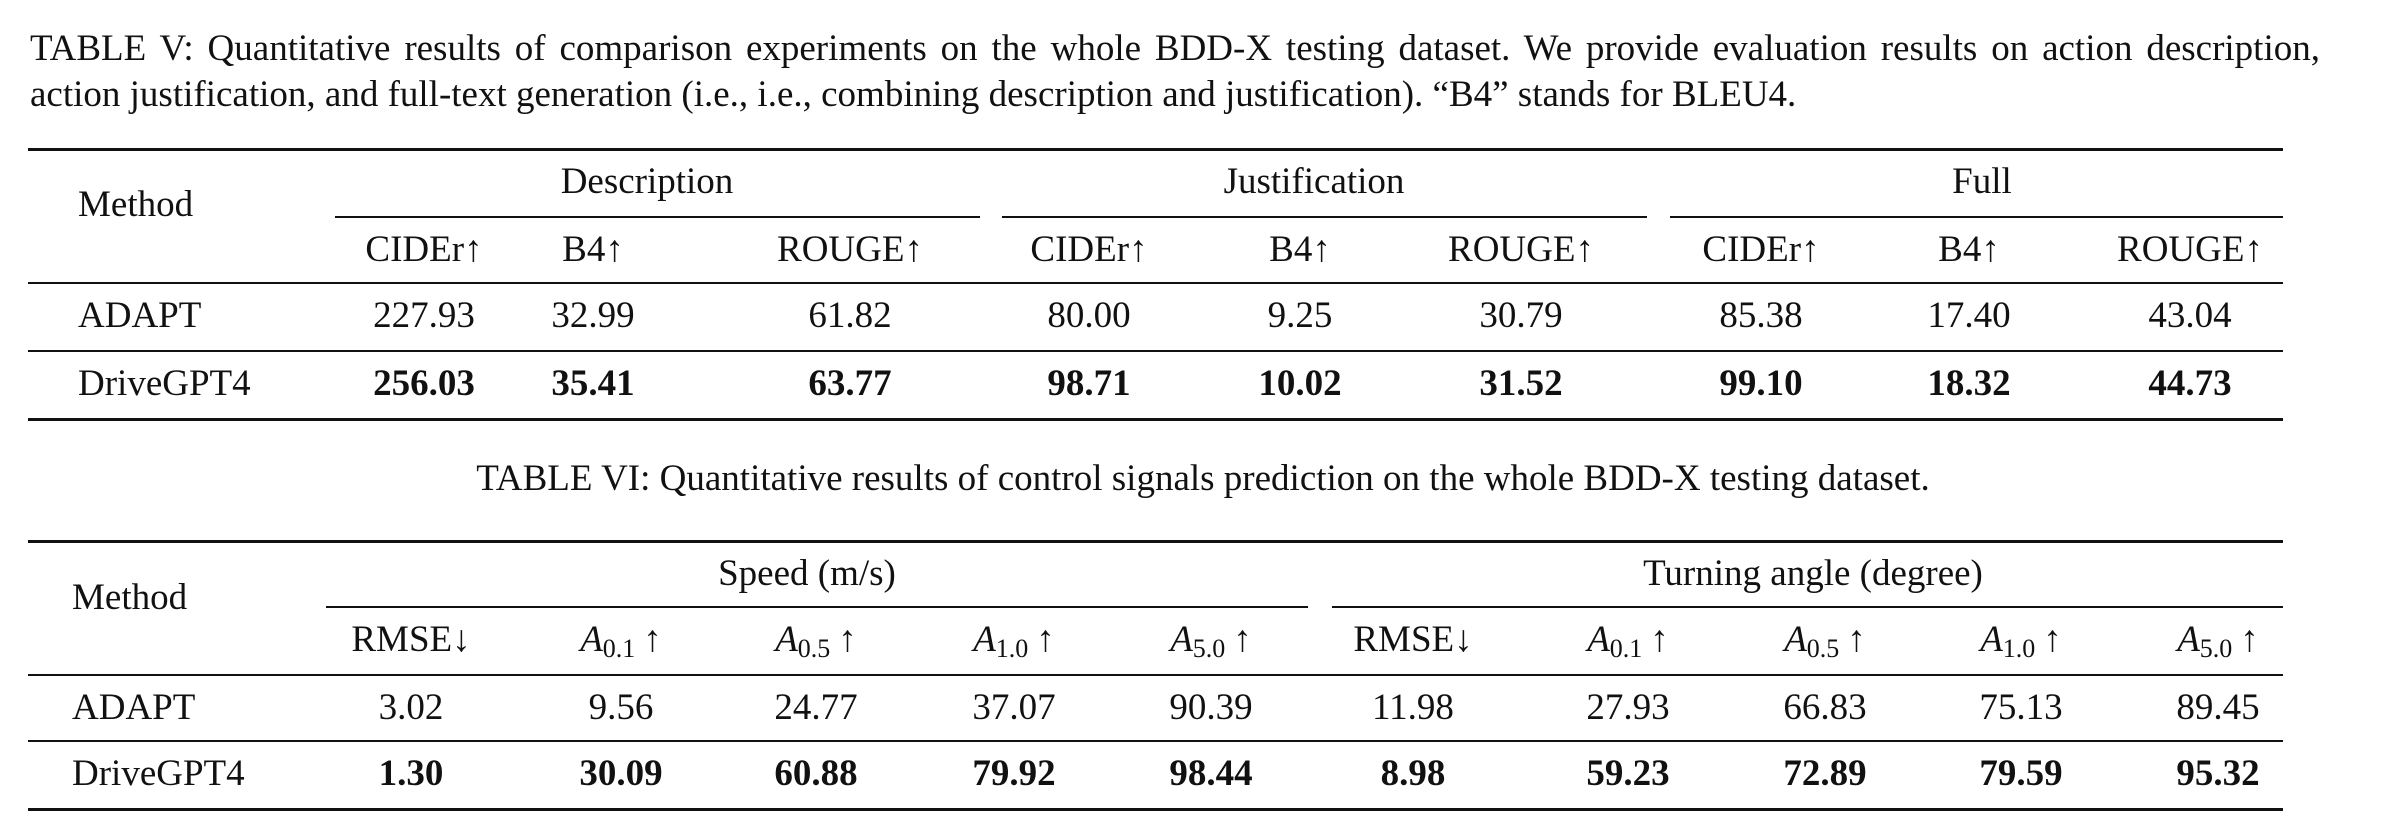 Image resolution: width=2406 pixels, height=832 pixels. Describe the element at coordinates (1761, 315) in the screenshot. I see `table5-value-cell: 85.38` at that location.